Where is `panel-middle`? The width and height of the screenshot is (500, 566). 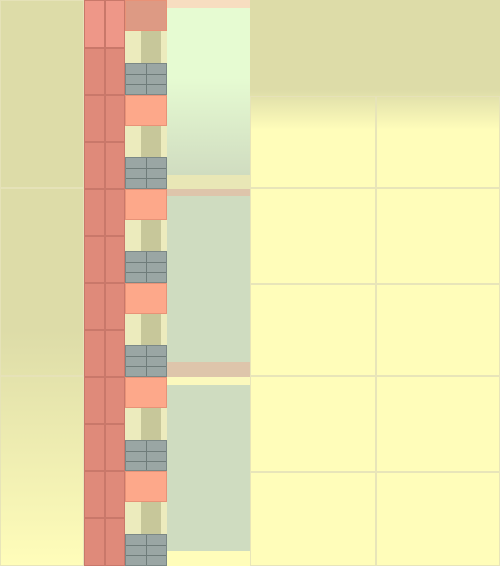
panel-middle is located at coordinates (208, 279).